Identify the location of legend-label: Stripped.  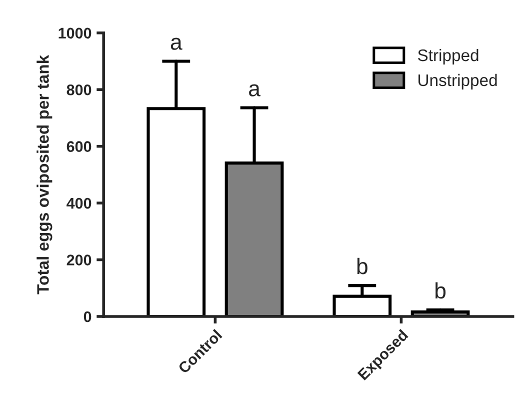
(448, 56).